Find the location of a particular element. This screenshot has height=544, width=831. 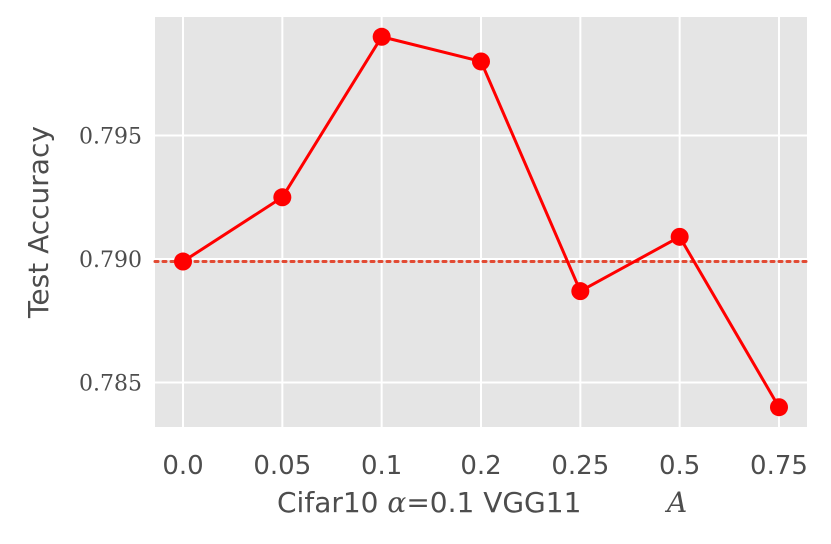

x-tick-label: 0.1 is located at coordinates (381, 466).